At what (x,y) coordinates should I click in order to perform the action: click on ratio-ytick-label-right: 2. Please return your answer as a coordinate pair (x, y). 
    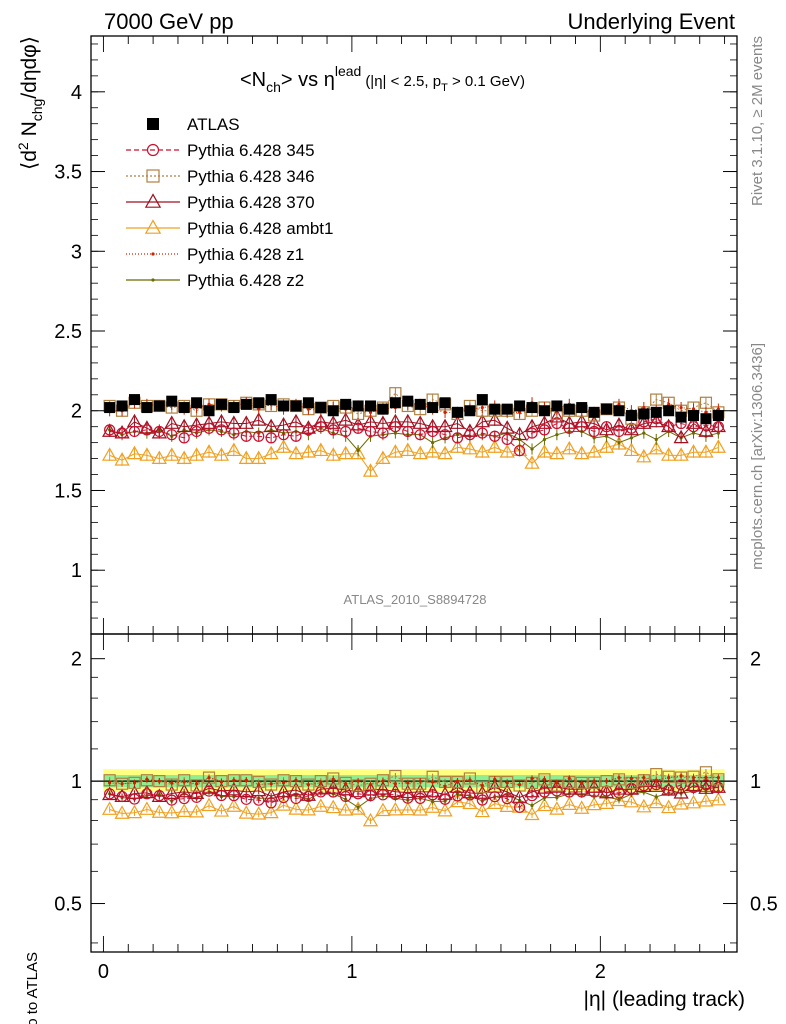
    Looking at the image, I should click on (755, 660).